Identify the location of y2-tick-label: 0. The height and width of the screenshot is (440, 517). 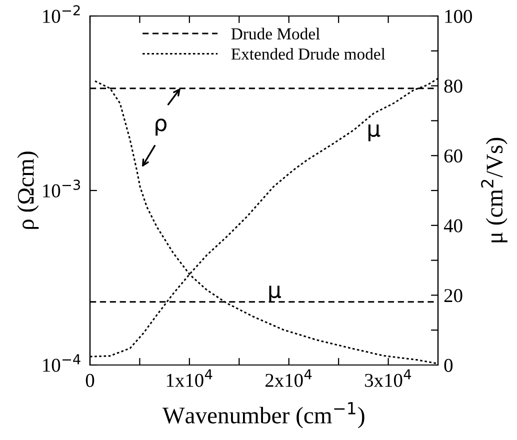
(448, 365).